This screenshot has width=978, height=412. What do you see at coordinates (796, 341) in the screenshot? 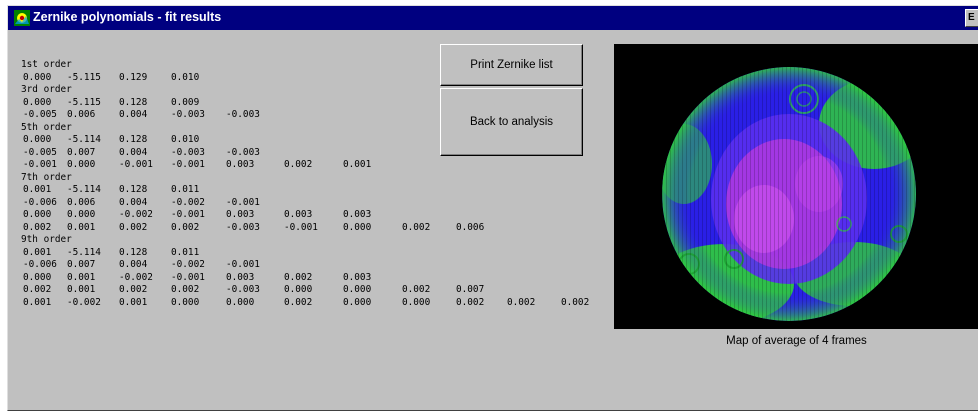
I see `map-caption: Map of average of 4 frames` at bounding box center [796, 341].